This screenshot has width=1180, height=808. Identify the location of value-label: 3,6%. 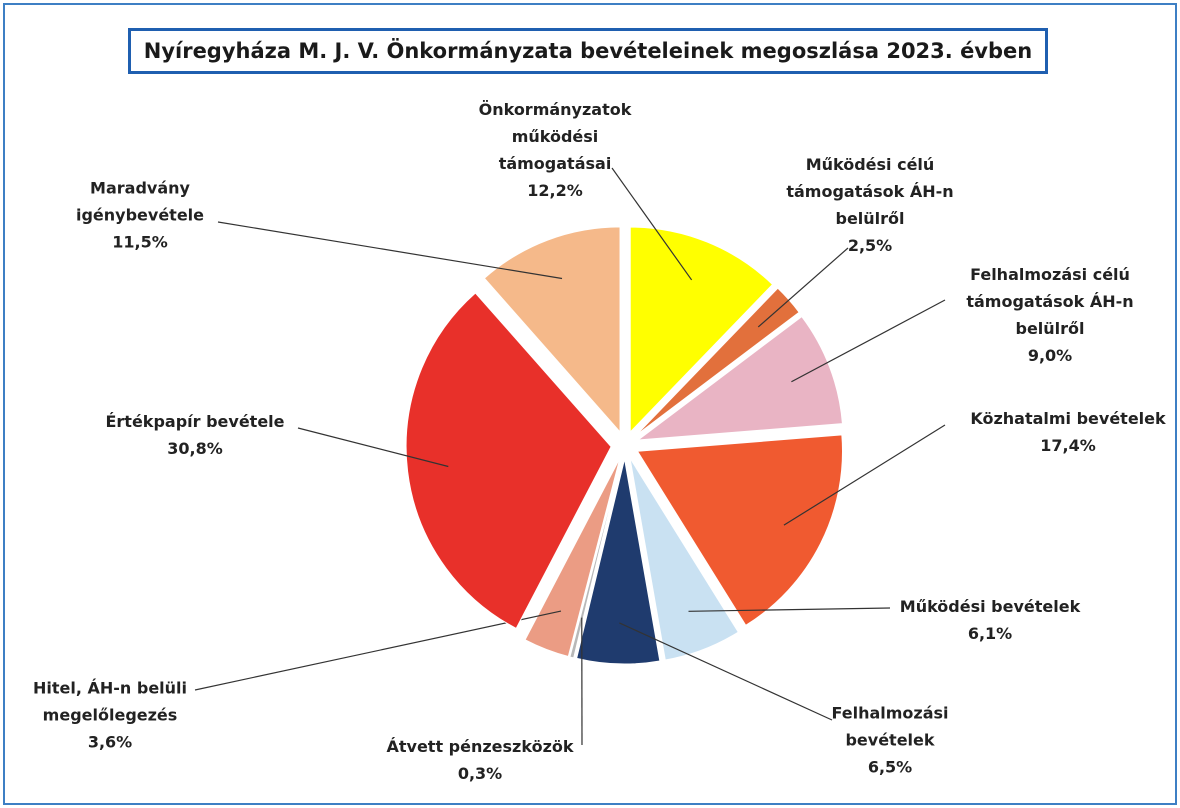
(110, 742).